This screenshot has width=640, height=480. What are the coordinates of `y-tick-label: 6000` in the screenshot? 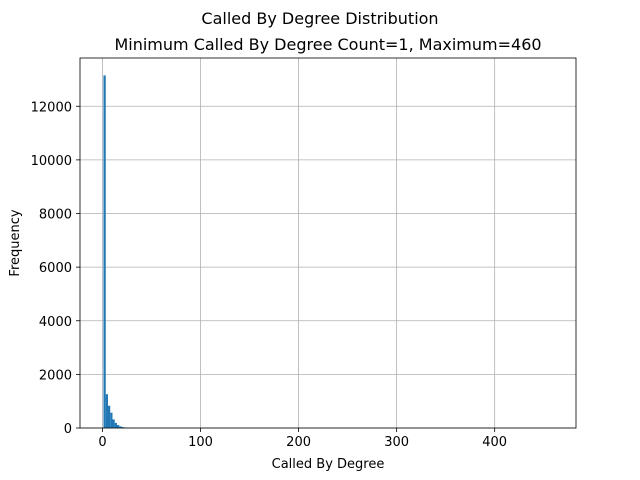 It's located at (55, 268).